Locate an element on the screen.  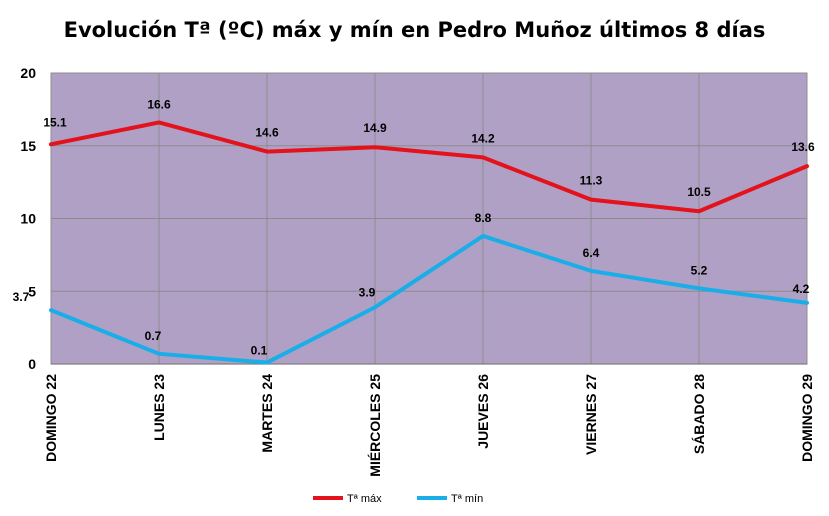
data-label: 10.5 is located at coordinates (699, 192).